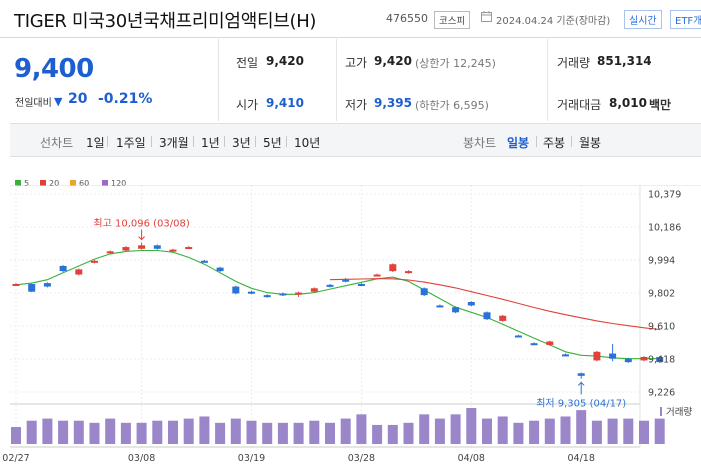 Image resolution: width=701 pixels, height=470 pixels. What do you see at coordinates (685, 19) in the screenshot?
I see `etf-overview-button: ETF개요` at bounding box center [685, 19].